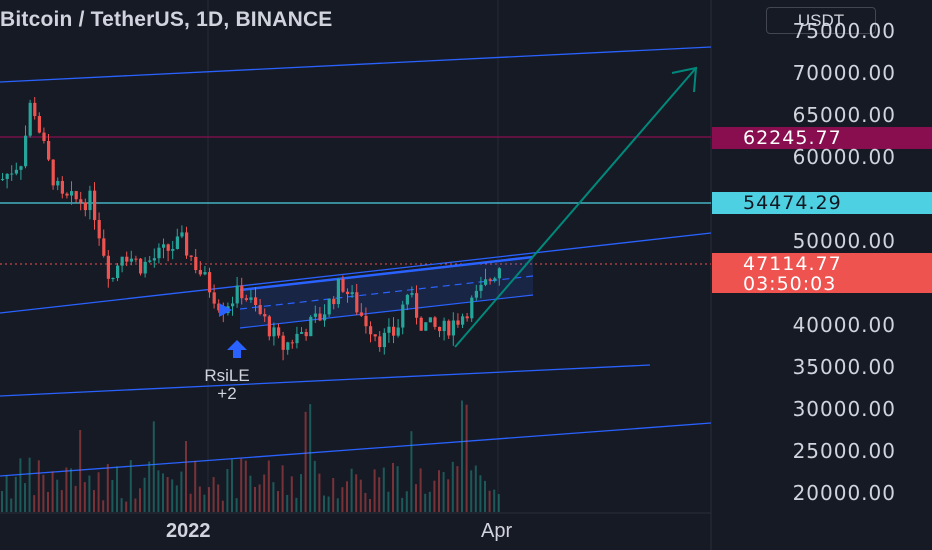 This screenshot has height=550, width=932. What do you see at coordinates (225, 310) in the screenshot?
I see `signal-triangle-icon` at bounding box center [225, 310].